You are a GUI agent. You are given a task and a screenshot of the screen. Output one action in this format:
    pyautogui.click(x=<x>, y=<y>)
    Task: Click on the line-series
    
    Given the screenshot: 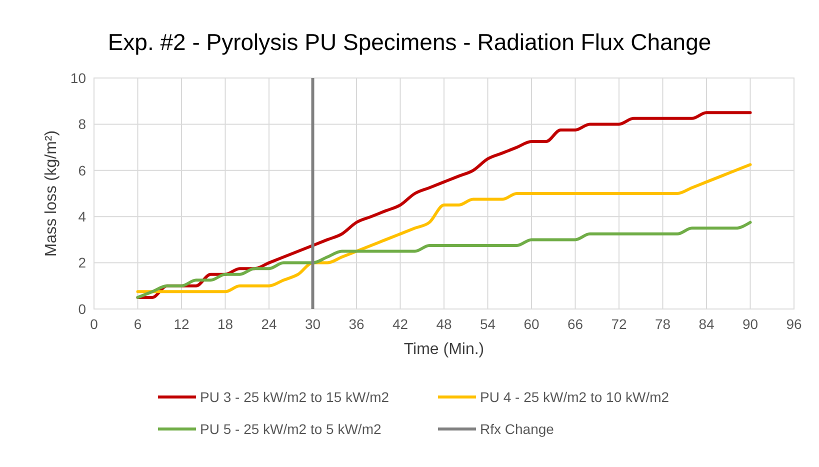 What is the action you would take?
    pyautogui.click(x=444, y=259)
    